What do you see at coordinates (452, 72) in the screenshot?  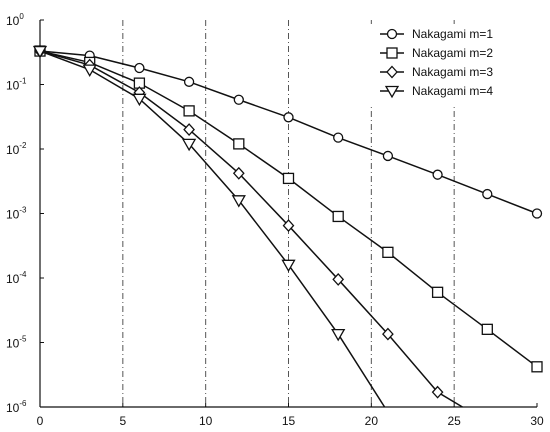 I see `legend-label-3: Nakagami m=3` at bounding box center [452, 72].